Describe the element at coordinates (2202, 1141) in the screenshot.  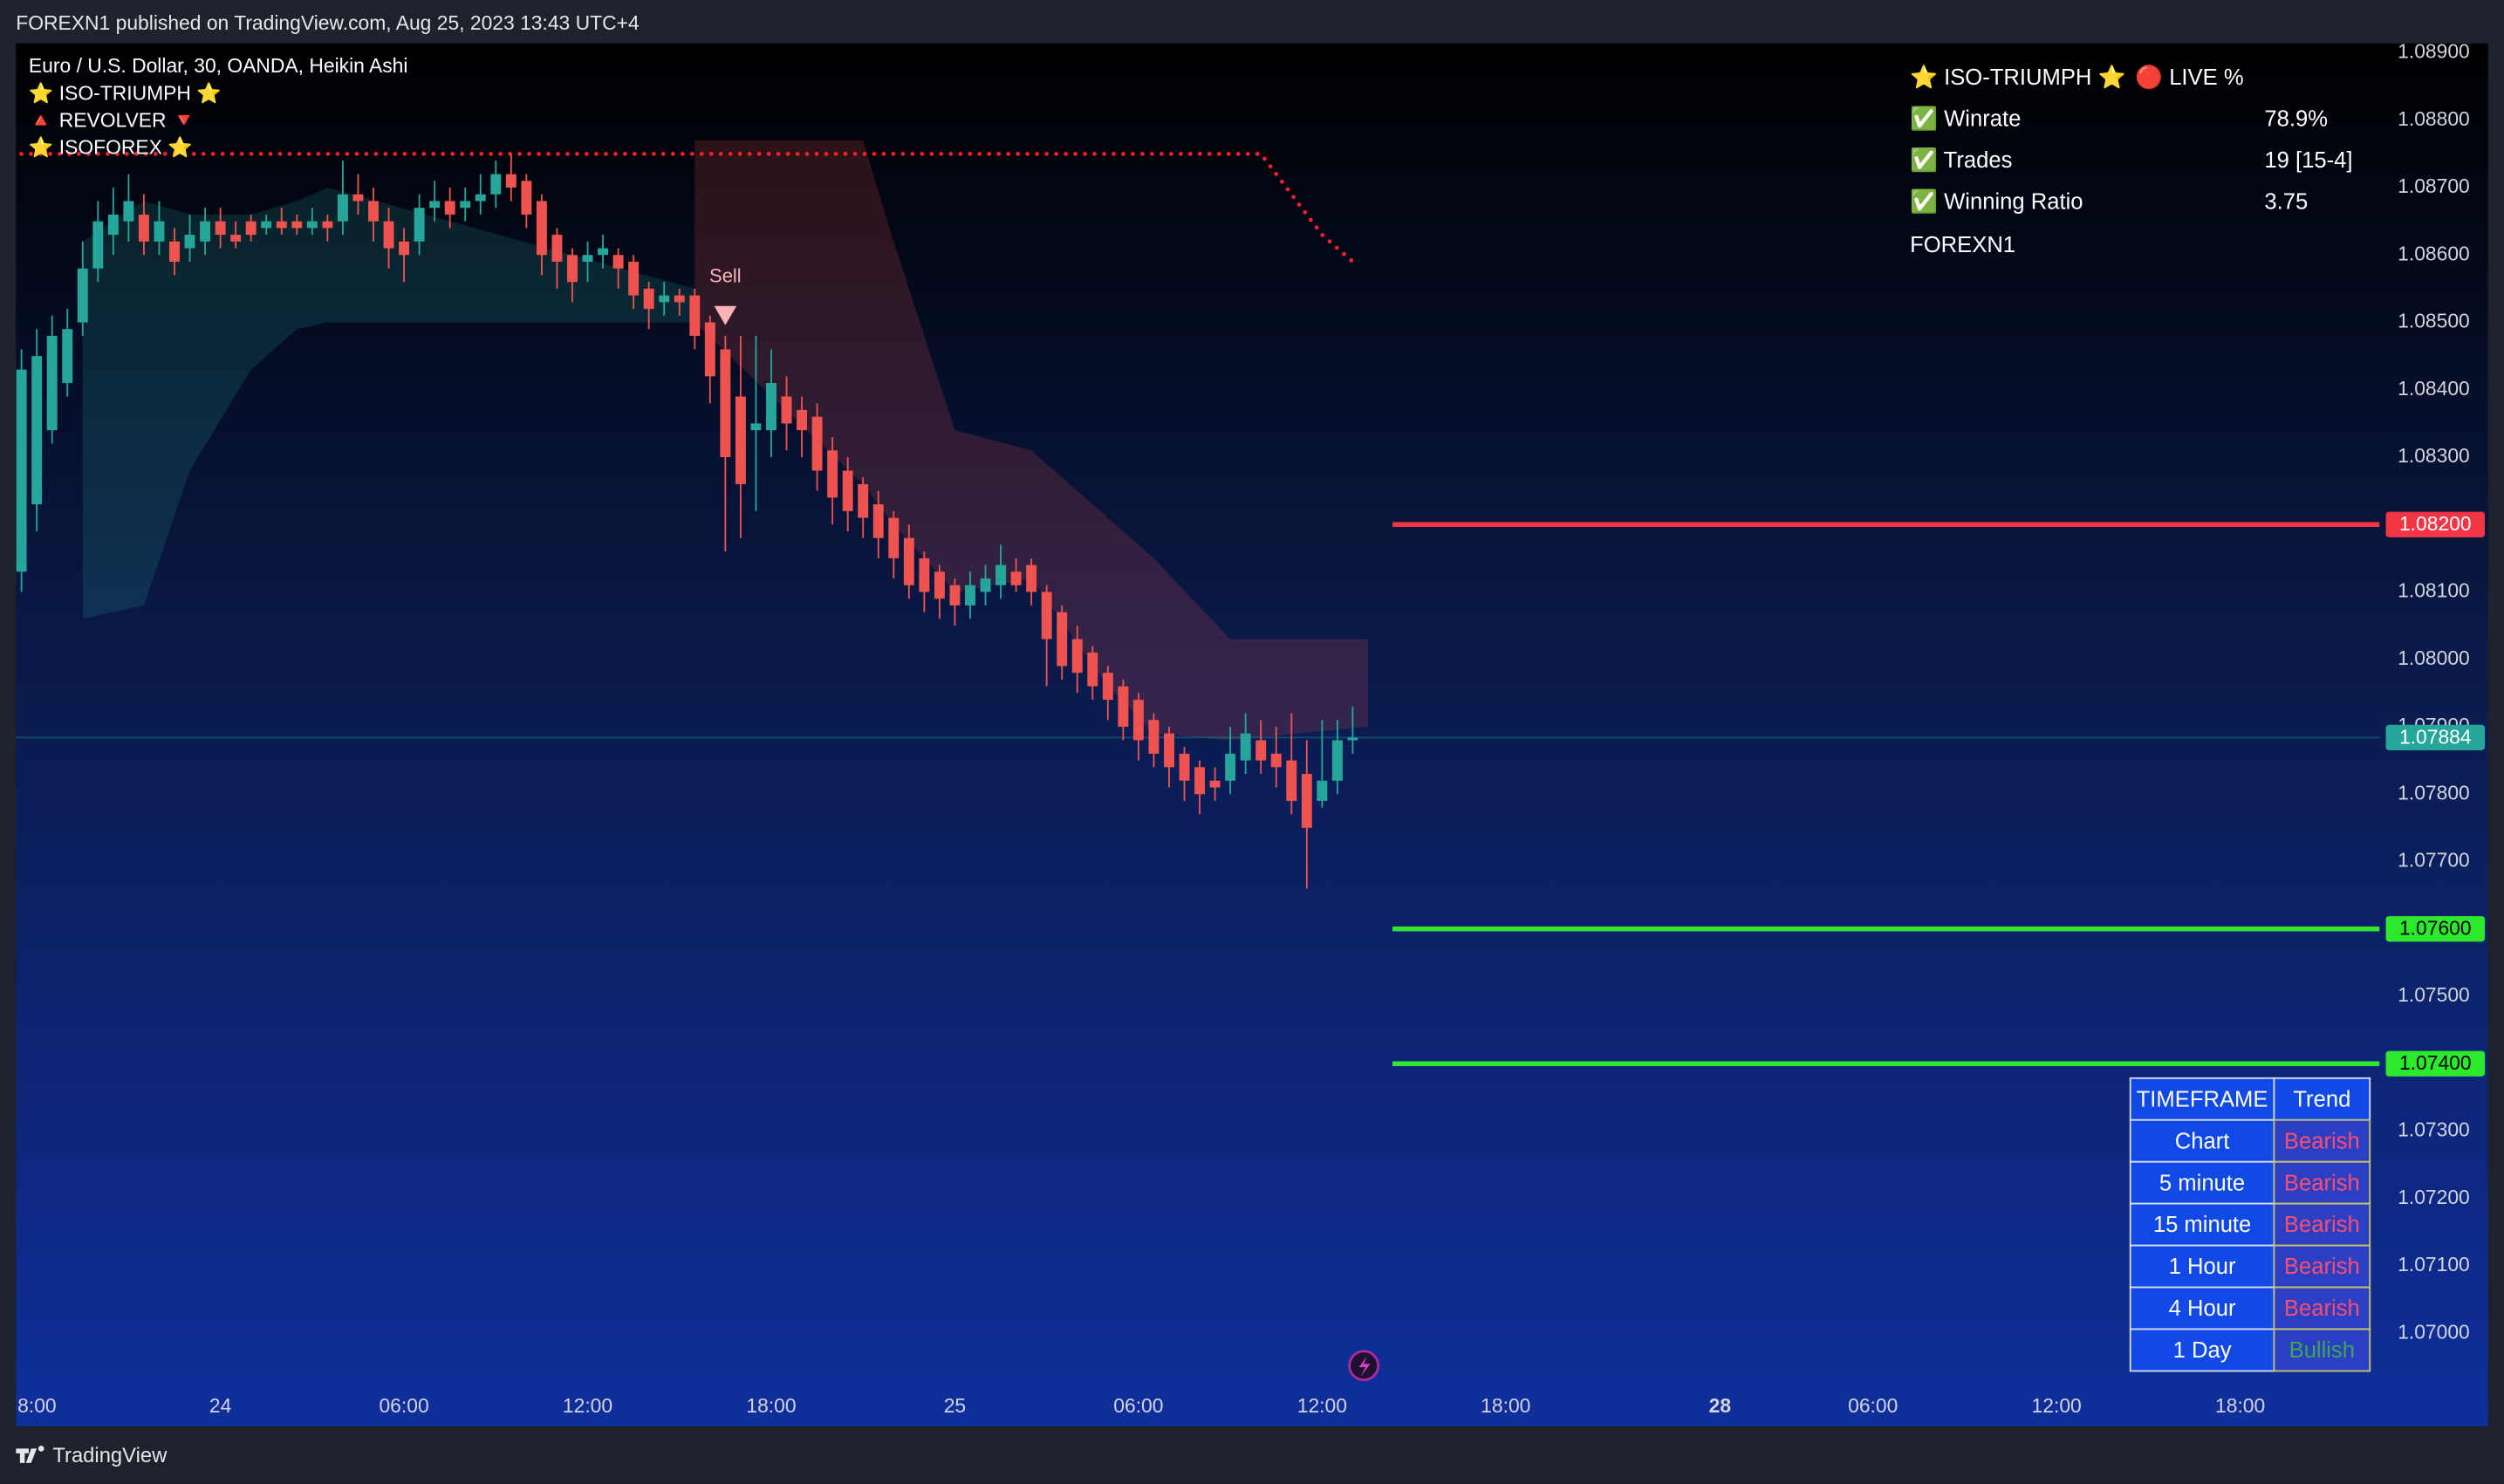
I see `table-cell-text: Chart` at that location.